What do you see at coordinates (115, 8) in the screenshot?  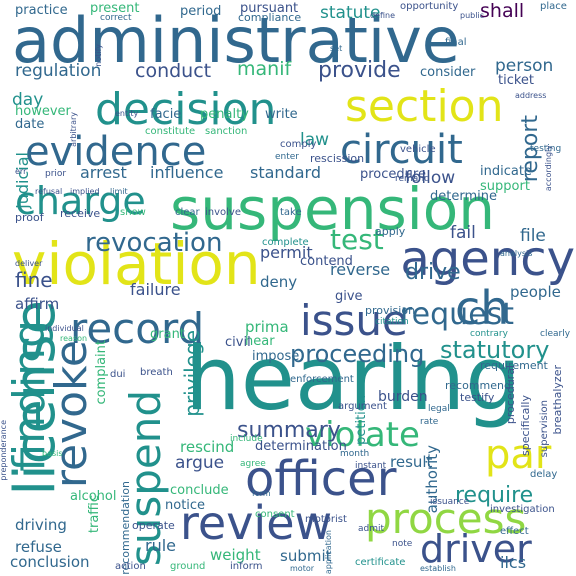 I see `cloud-word: present` at bounding box center [115, 8].